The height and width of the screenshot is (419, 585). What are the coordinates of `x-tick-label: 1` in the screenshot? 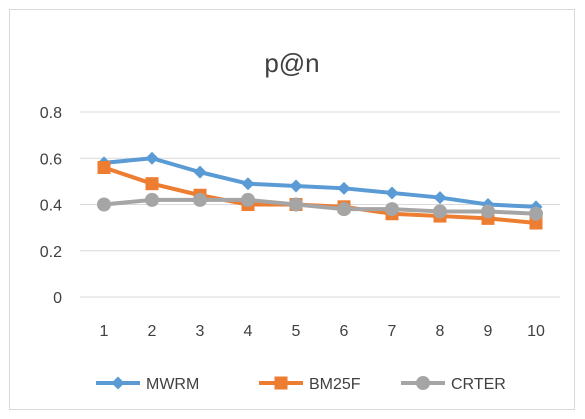 It's located at (104, 331).